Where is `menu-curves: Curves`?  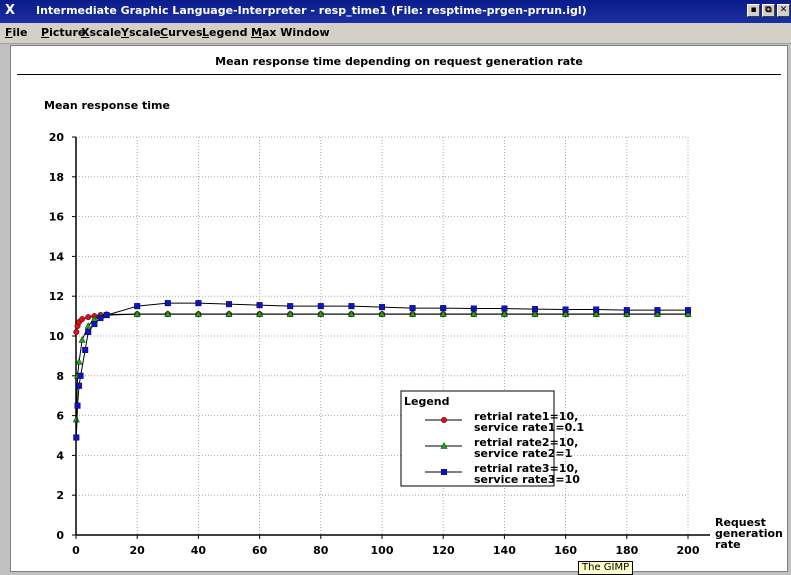 menu-curves: Curves is located at coordinates (181, 32).